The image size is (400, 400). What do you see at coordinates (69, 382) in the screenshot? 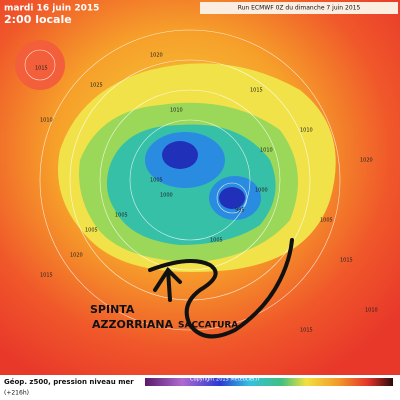
I see `footer-title: Géop. z500, pression niveau mer` at bounding box center [69, 382].